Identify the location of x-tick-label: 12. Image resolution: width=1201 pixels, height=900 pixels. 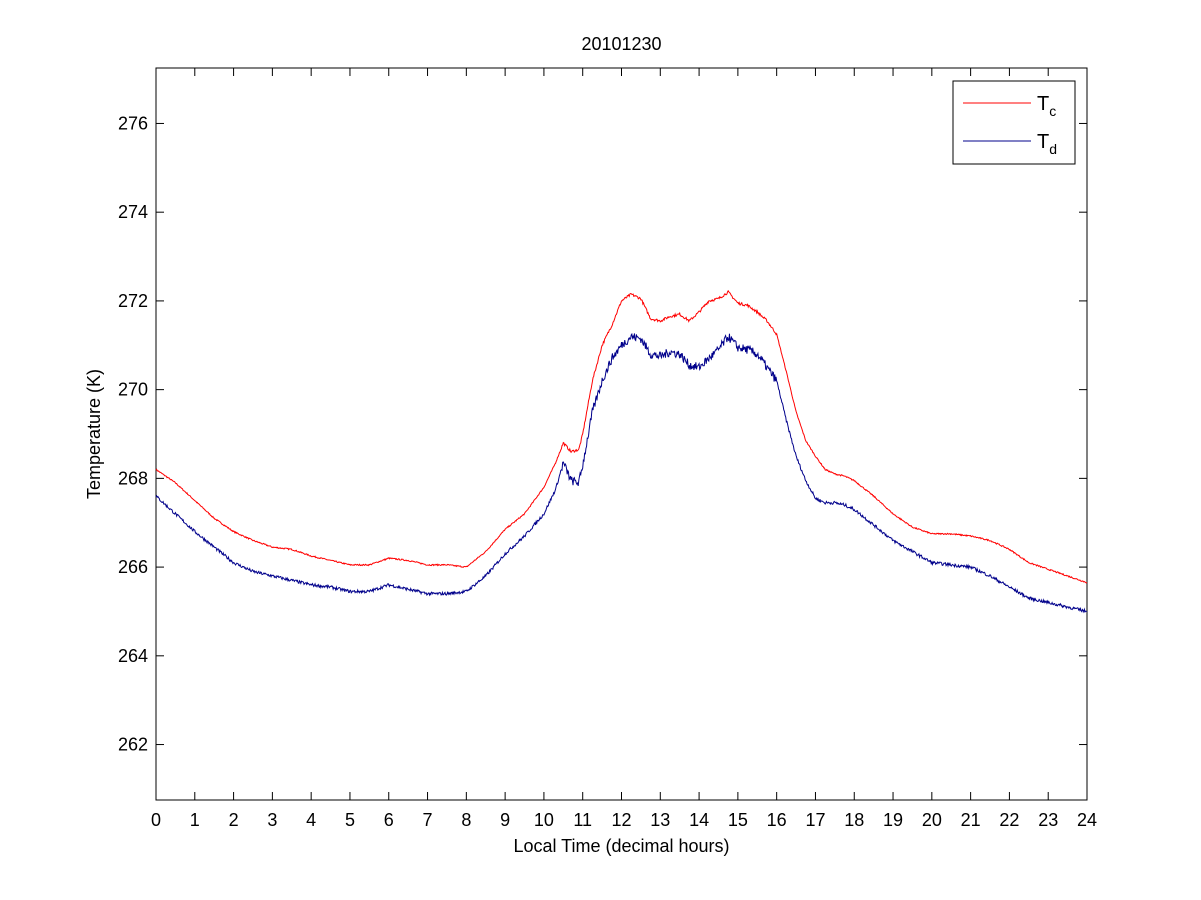
(621, 820).